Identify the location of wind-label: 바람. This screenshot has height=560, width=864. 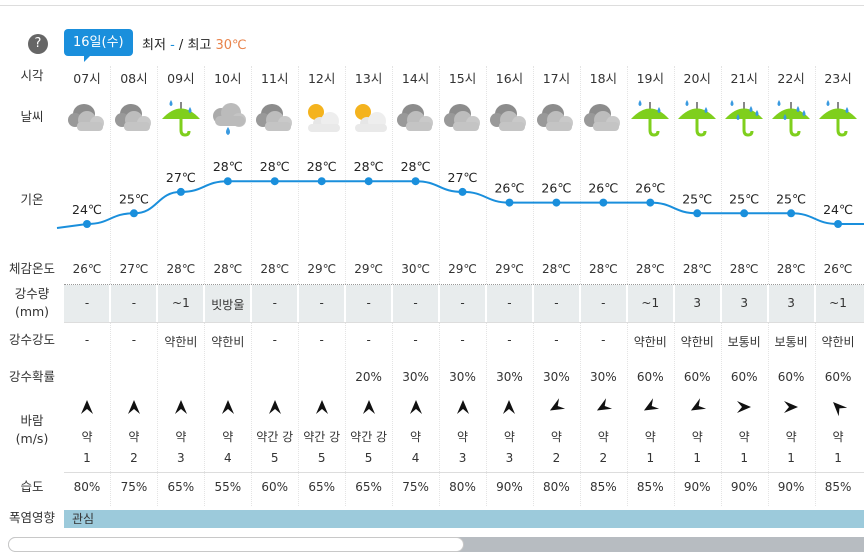
(32, 420).